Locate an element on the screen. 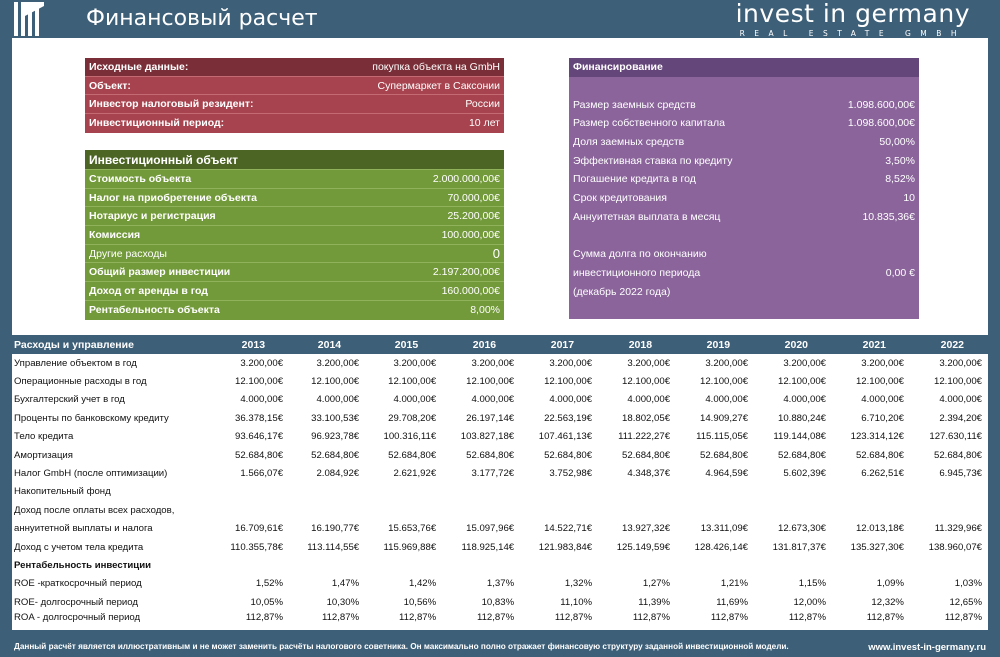  financing-label: Размер заемных средств is located at coordinates (634, 104).